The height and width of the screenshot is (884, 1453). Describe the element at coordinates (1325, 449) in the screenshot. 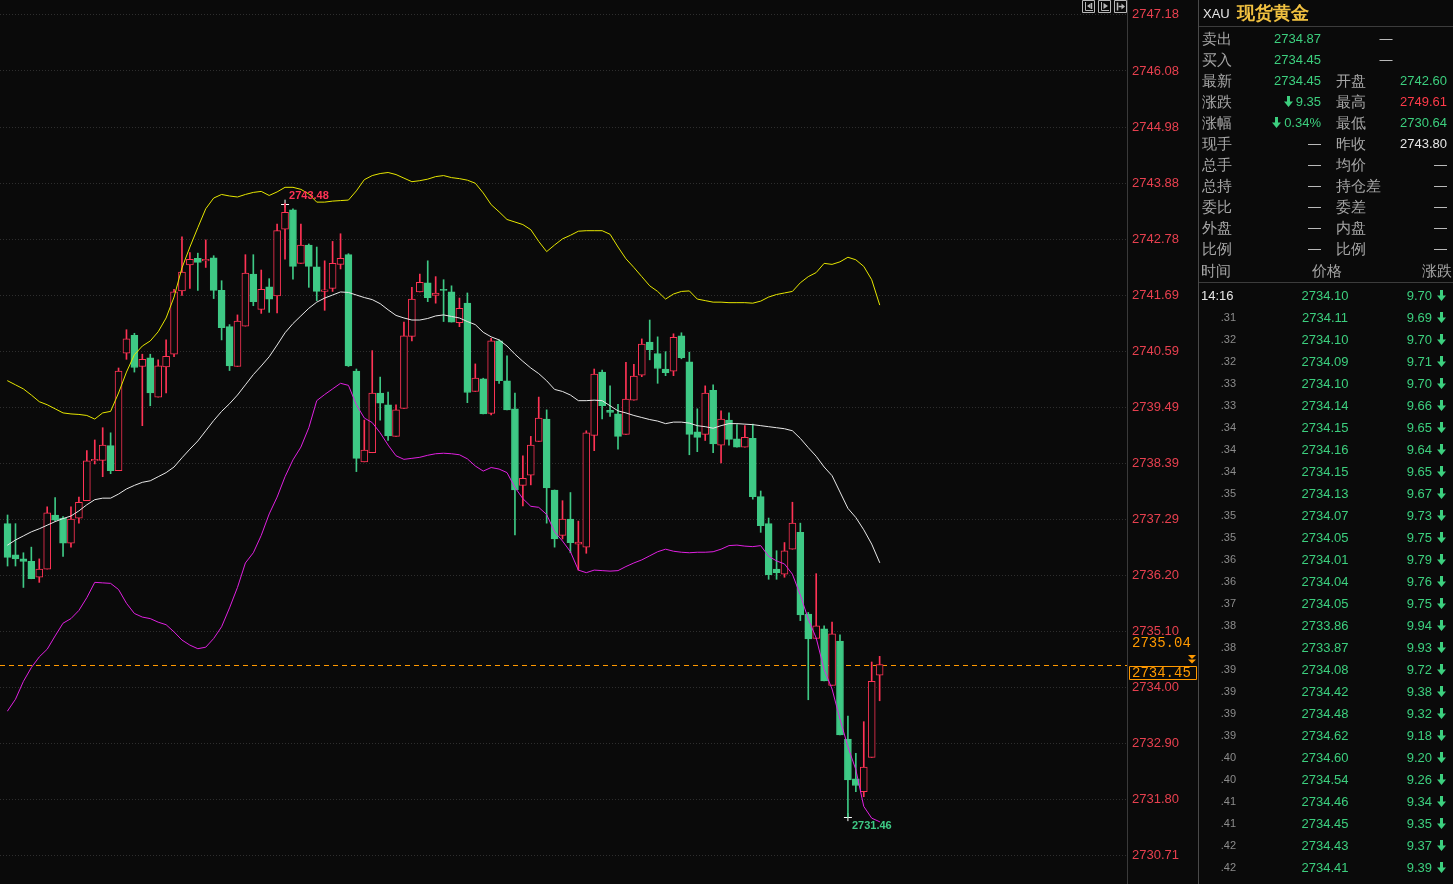

I see `text: 2734.16` at that location.